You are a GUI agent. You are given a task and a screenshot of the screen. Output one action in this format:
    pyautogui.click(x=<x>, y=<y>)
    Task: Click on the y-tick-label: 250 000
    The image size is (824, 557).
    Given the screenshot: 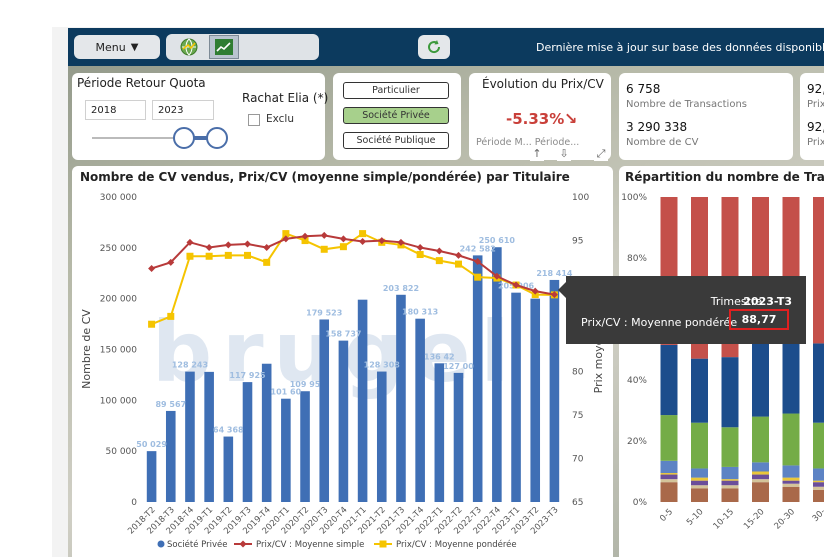 What is the action you would take?
    pyautogui.click(x=118, y=249)
    